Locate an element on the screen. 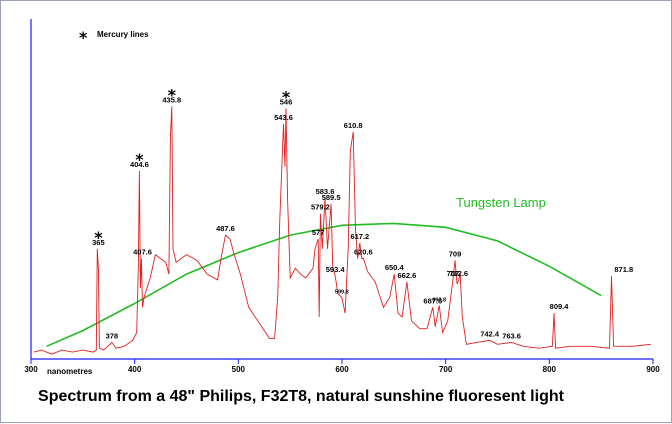 The height and width of the screenshot is (424, 672). peak-label: 593.4 is located at coordinates (336, 269).